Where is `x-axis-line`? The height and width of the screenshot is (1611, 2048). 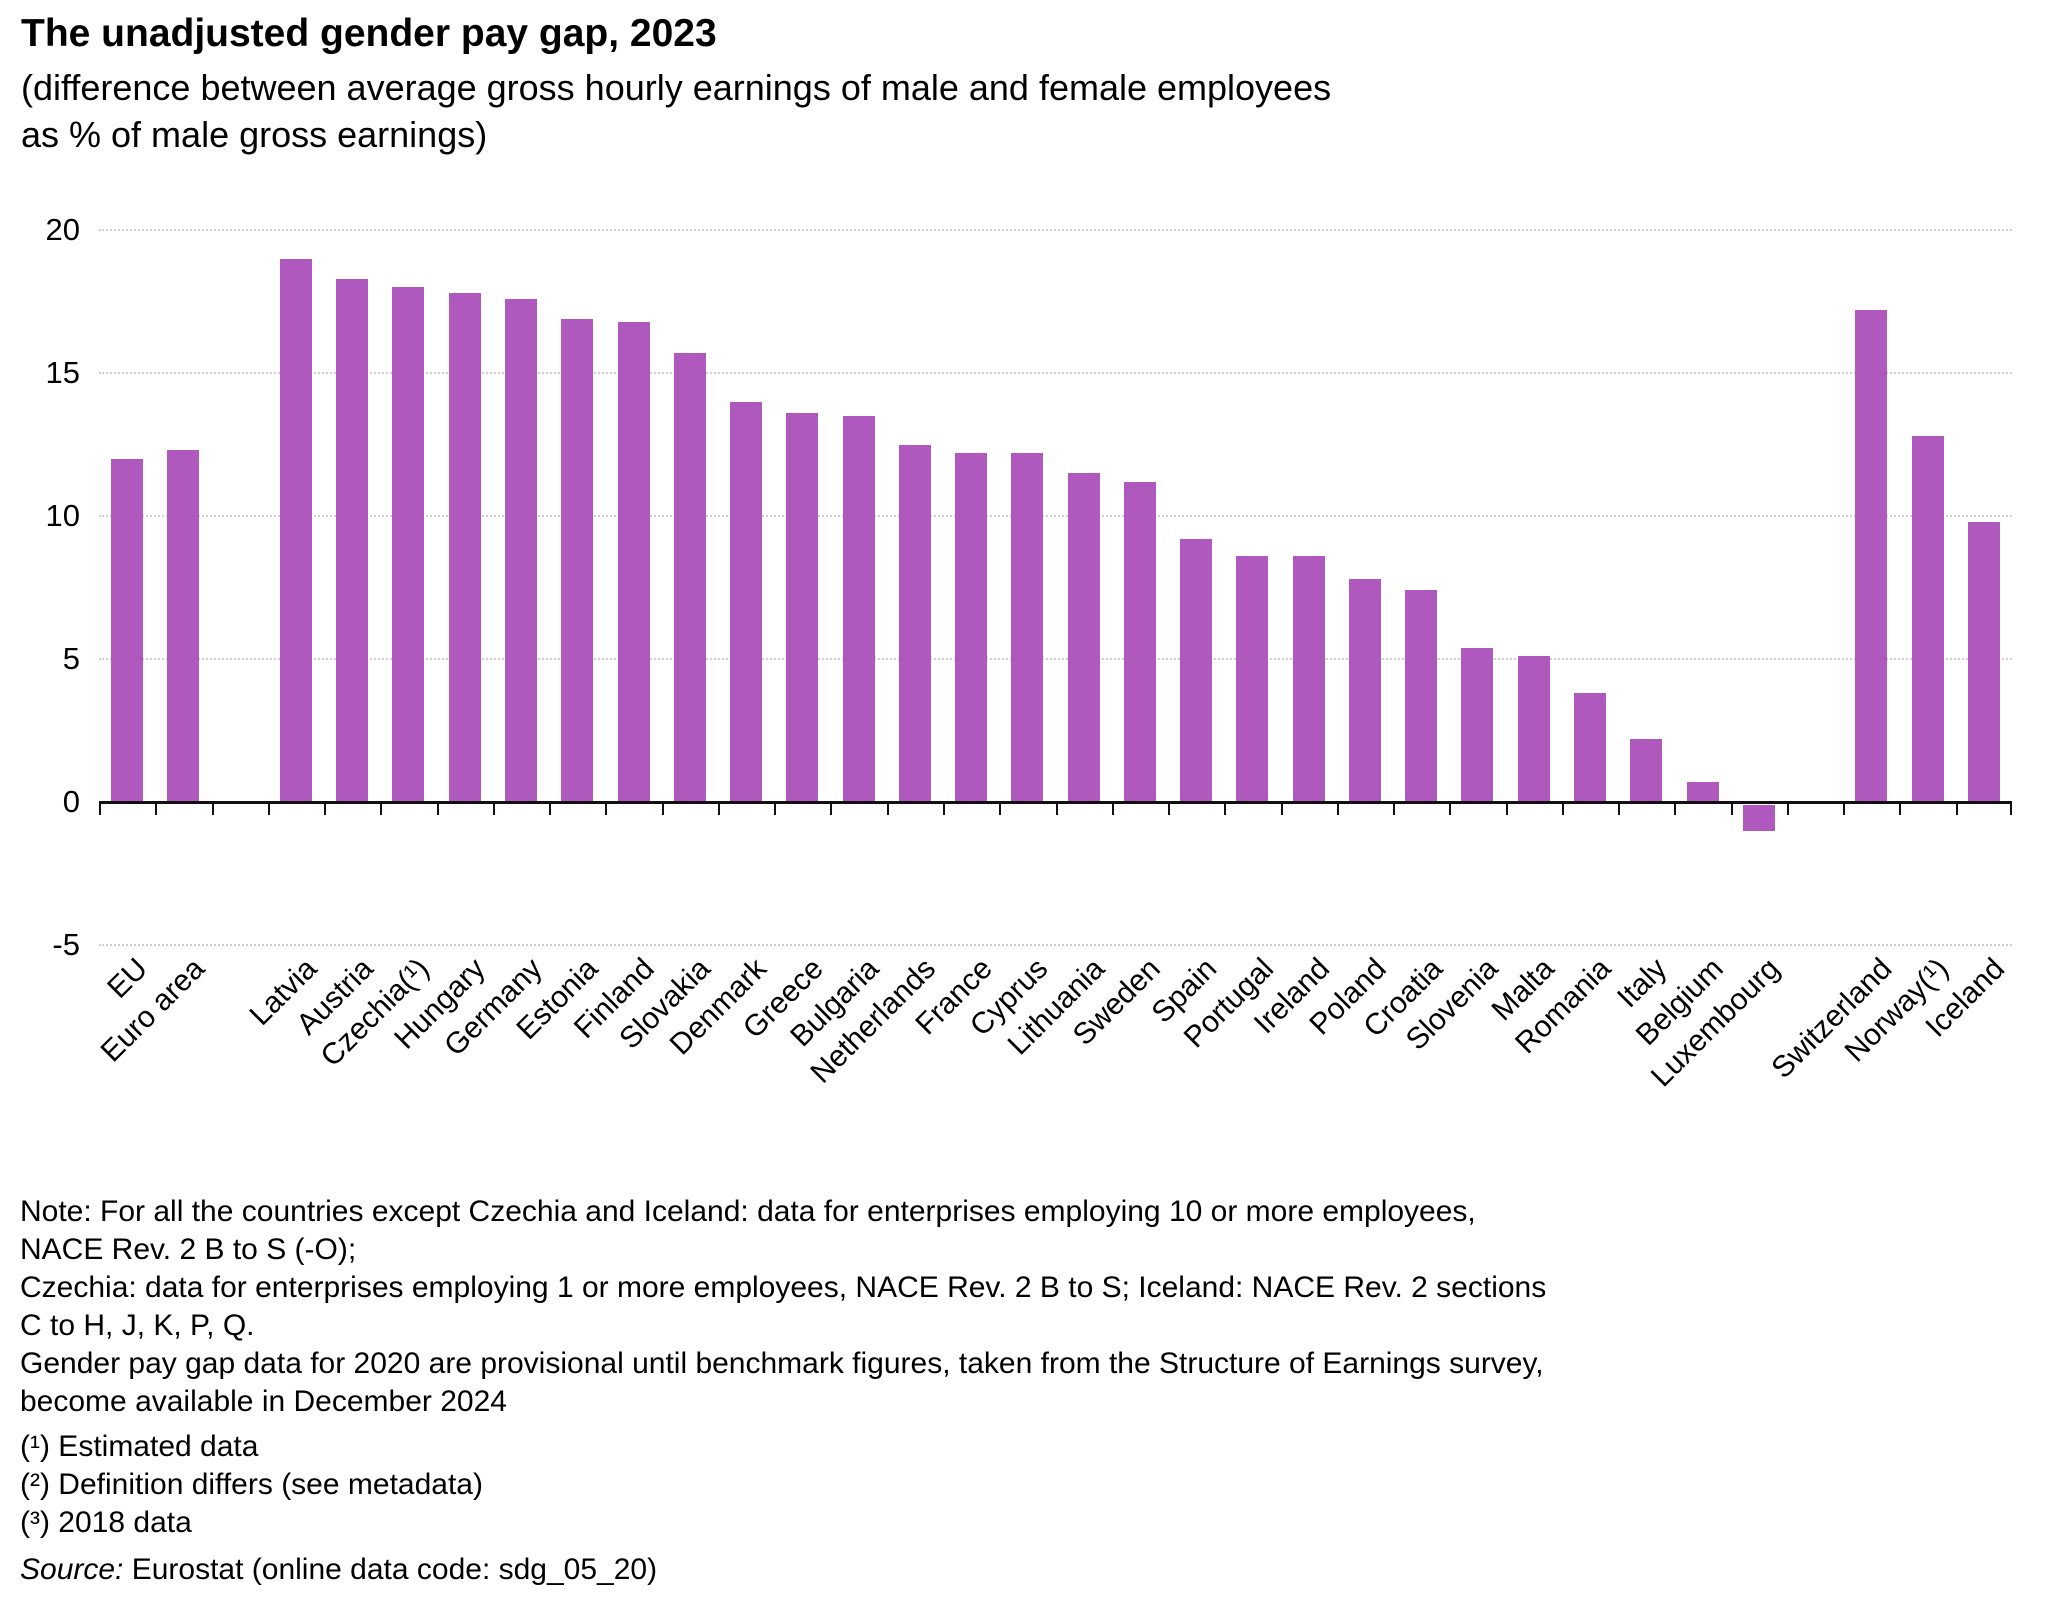
x-axis-line is located at coordinates (1055, 802).